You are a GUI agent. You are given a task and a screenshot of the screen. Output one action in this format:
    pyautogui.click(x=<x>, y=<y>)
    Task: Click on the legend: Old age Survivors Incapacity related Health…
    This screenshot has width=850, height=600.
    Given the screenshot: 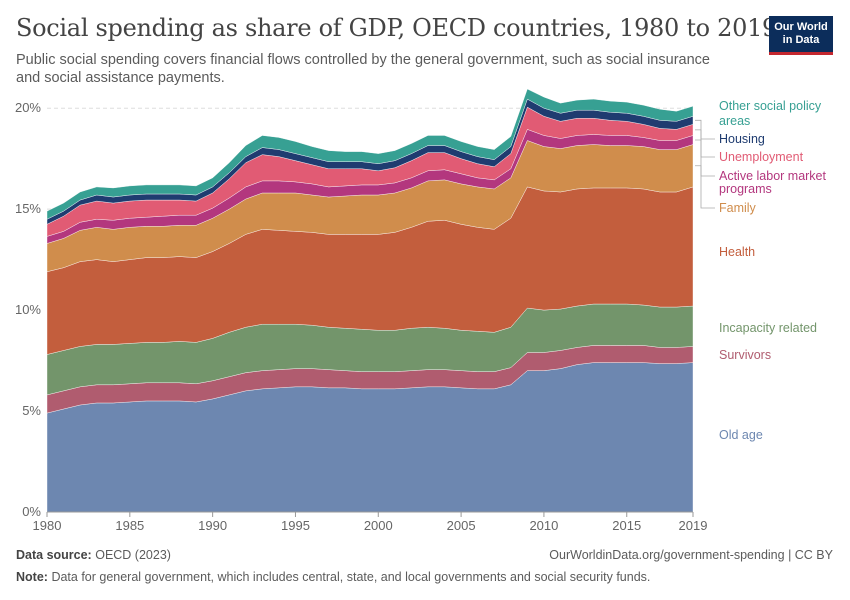 What is the action you would take?
    pyautogui.click(x=761, y=270)
    